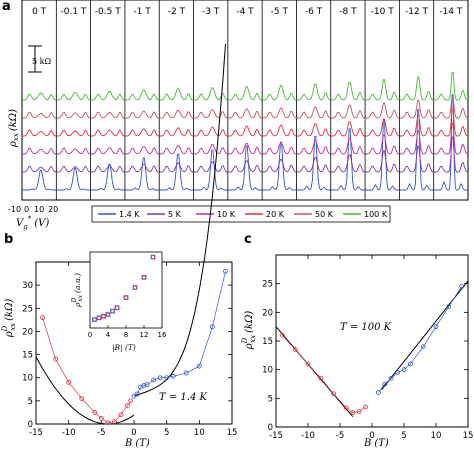  I want to click on panel-a-xlabel: Vg* (V), so click(32, 223).